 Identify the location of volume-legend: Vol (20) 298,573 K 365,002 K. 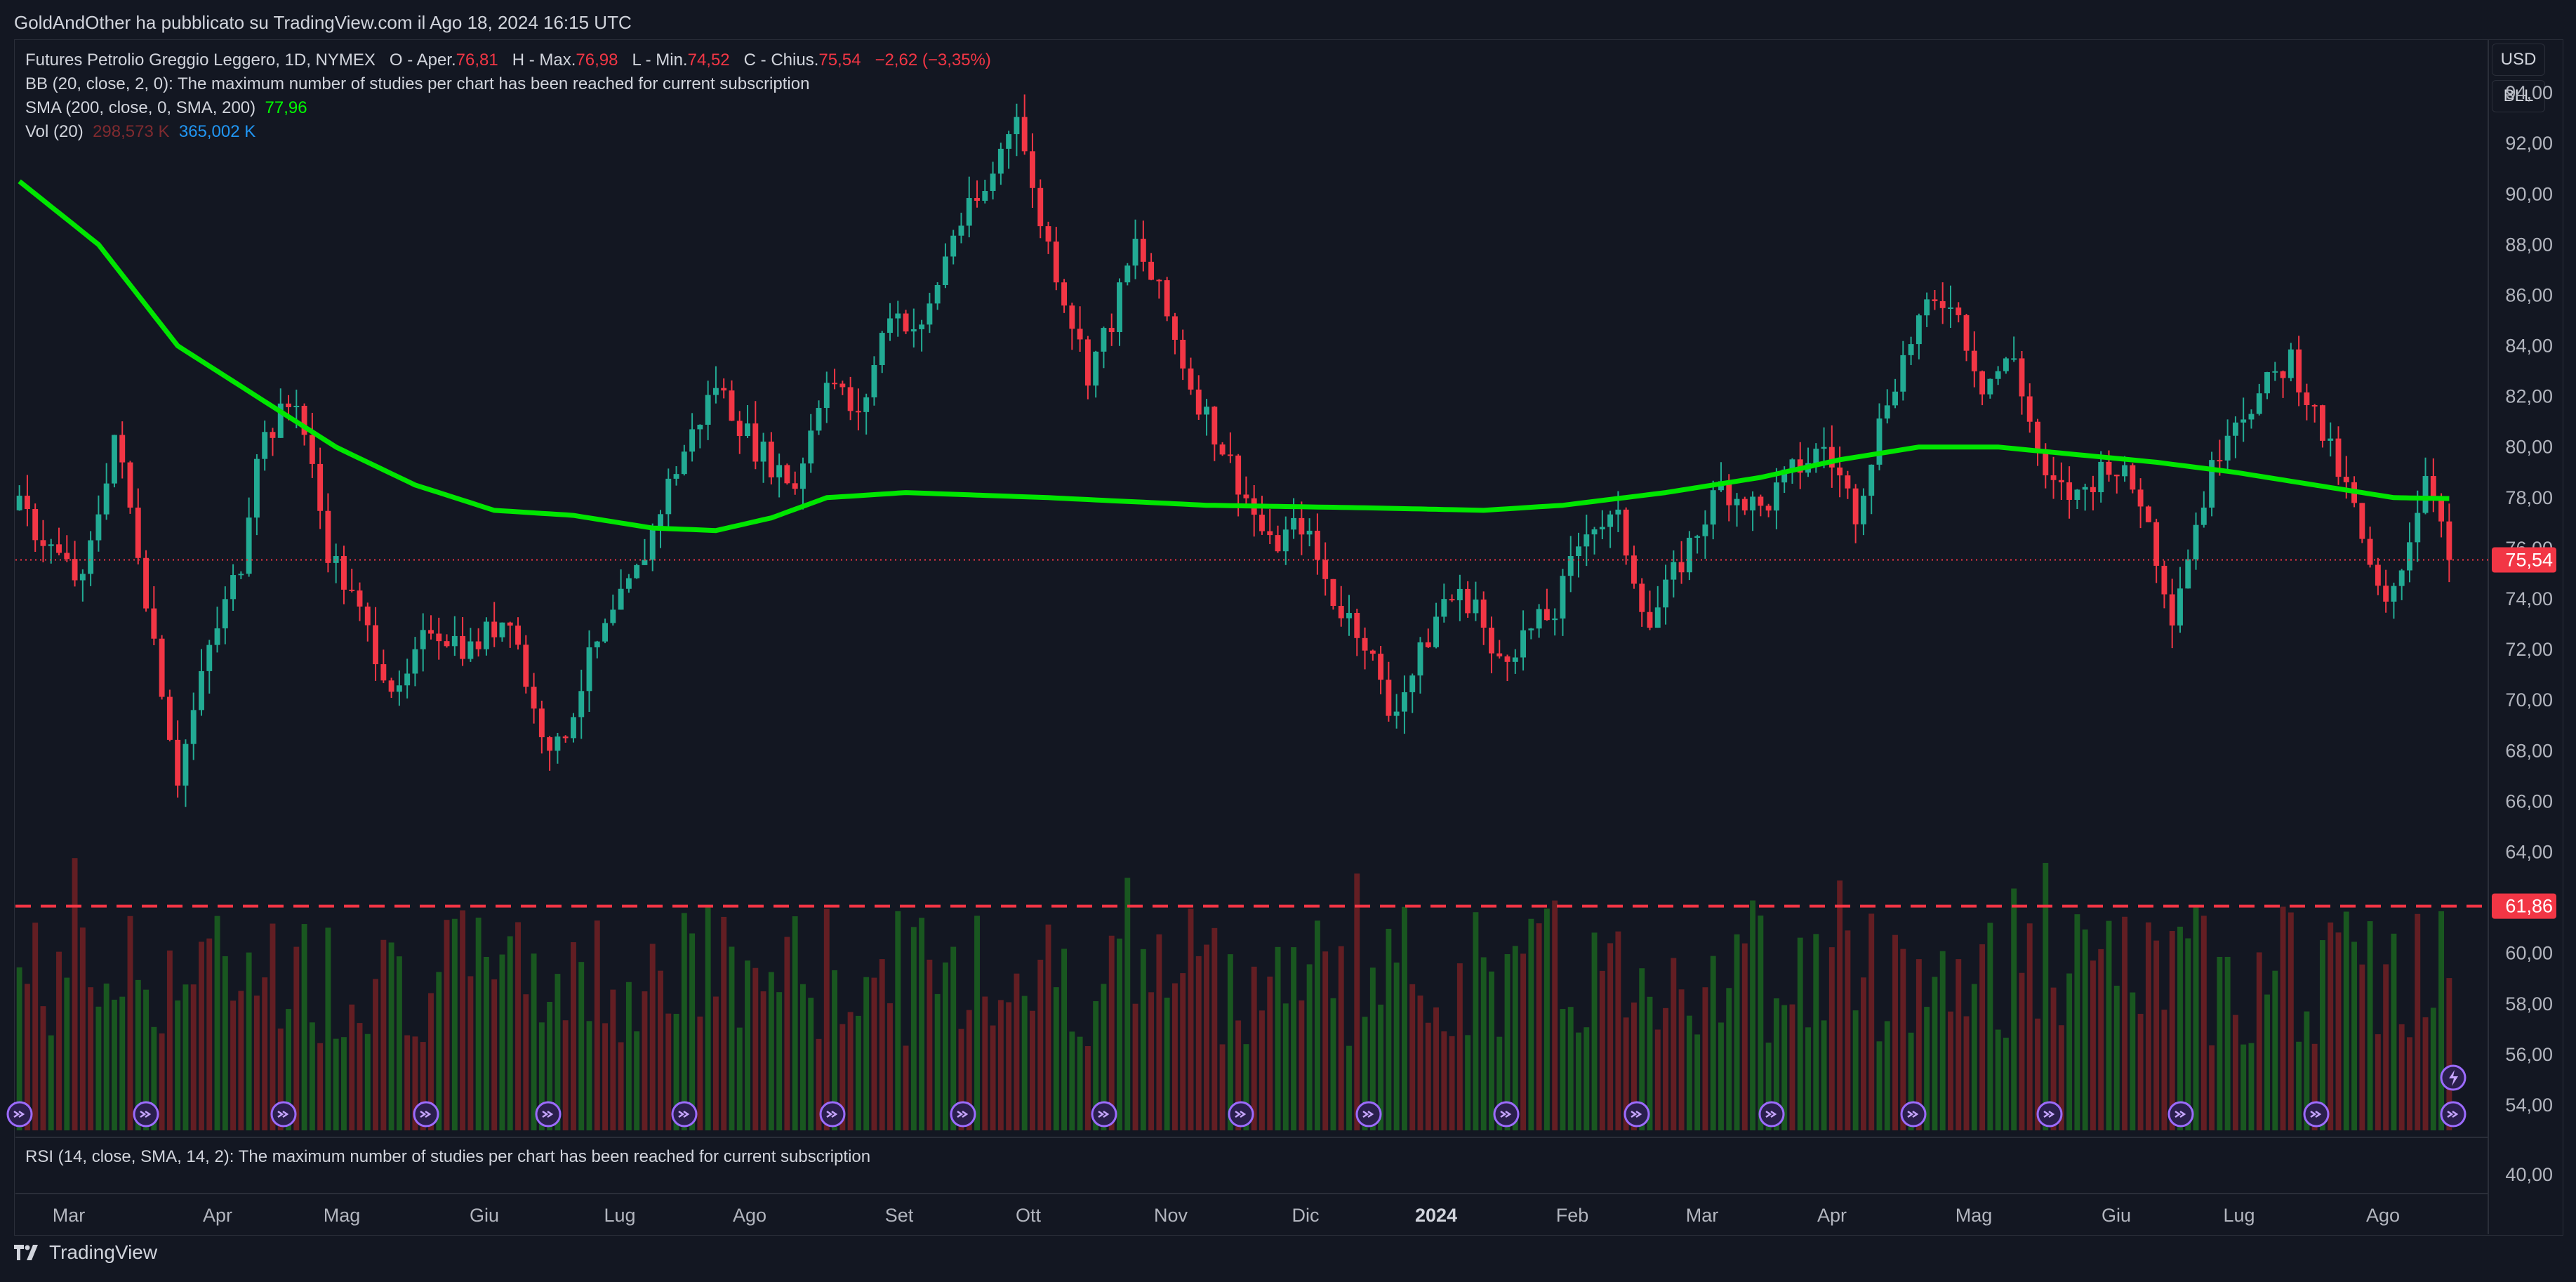
(140, 132).